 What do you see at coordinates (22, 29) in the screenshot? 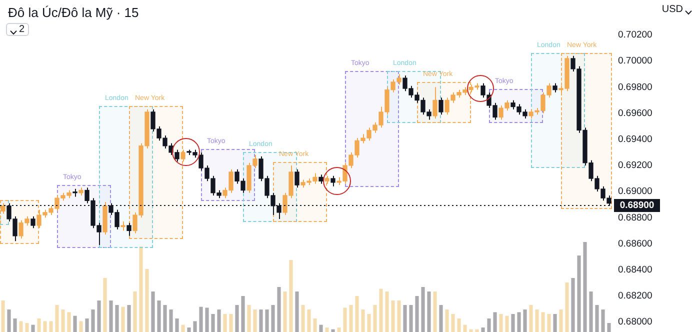
I see `text: 2` at bounding box center [22, 29].